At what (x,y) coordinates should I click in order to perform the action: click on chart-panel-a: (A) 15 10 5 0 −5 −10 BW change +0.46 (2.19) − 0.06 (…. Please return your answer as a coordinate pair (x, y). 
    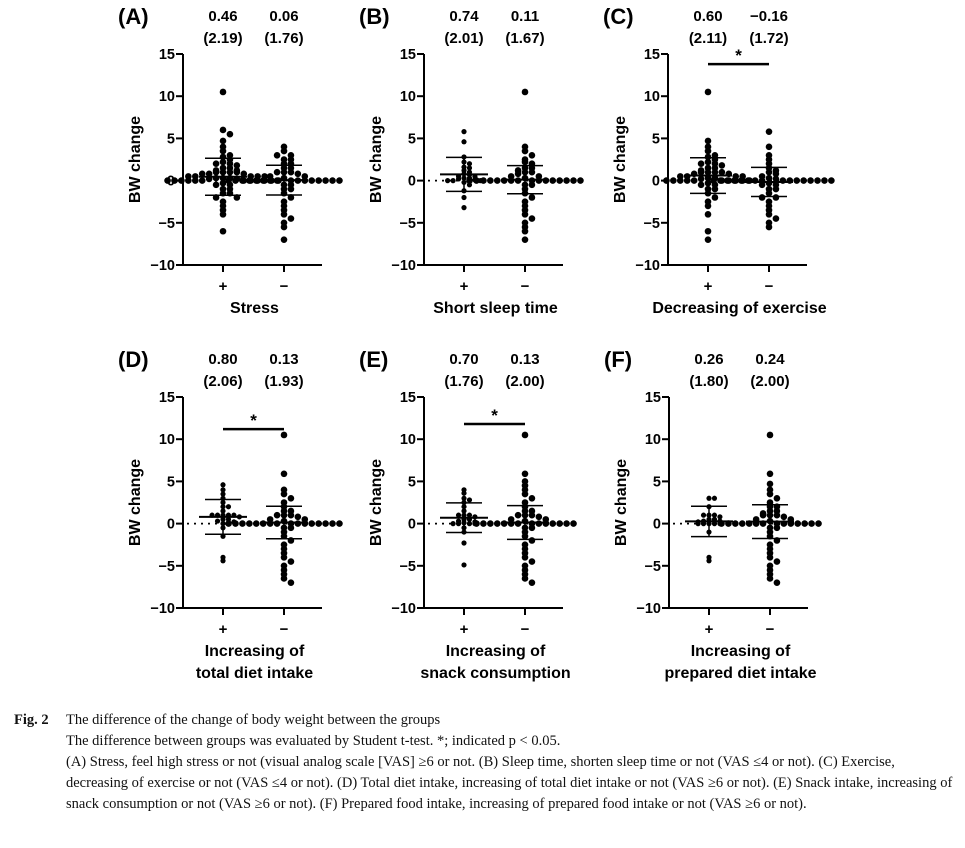
    Looking at the image, I should click on (230, 160).